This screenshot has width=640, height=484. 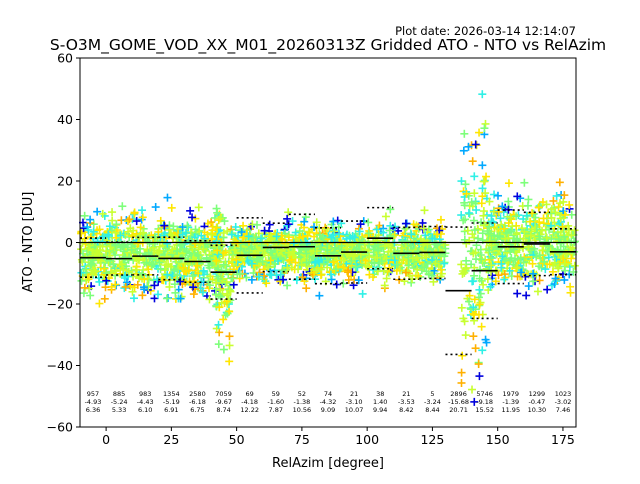 What do you see at coordinates (301, 402) in the screenshot?
I see `bin-mean-label: -1.38` at bounding box center [301, 402].